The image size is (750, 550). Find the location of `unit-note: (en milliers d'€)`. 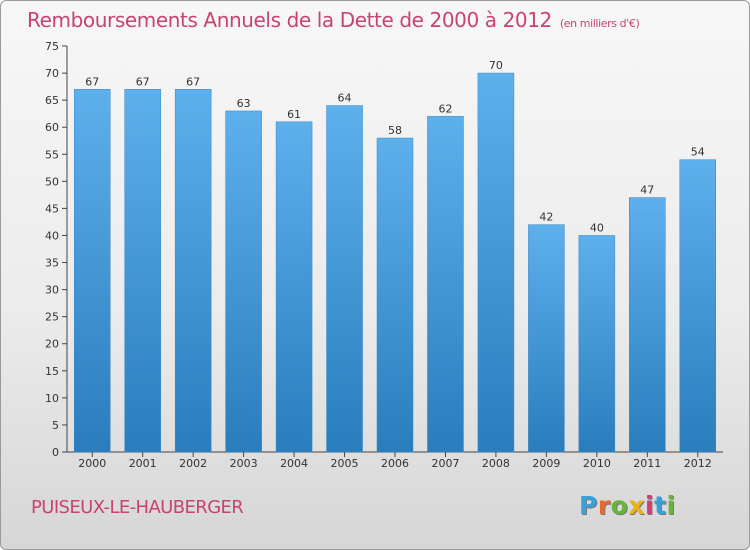

unit-note: (en milliers d'€) is located at coordinates (599, 23).